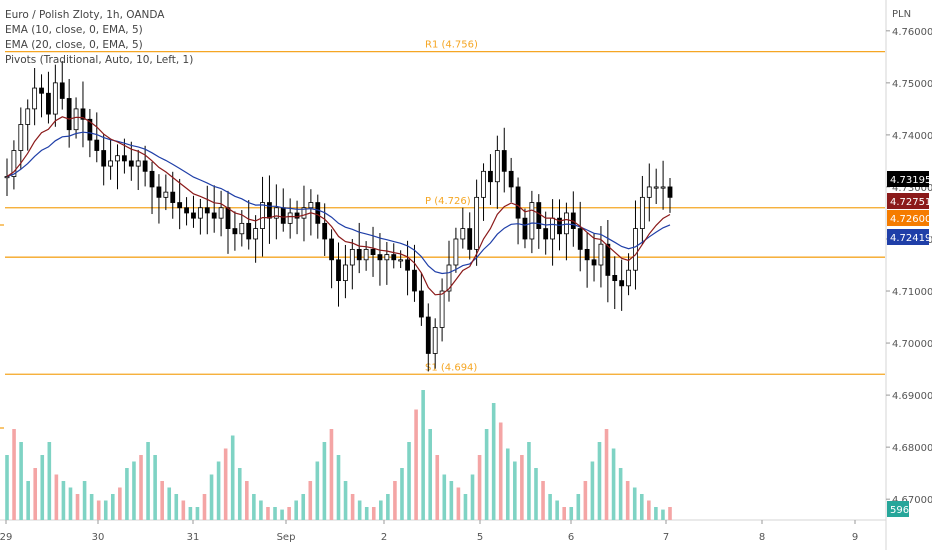 The width and height of the screenshot is (932, 550). I want to click on time-tick-label: Sep, so click(286, 537).